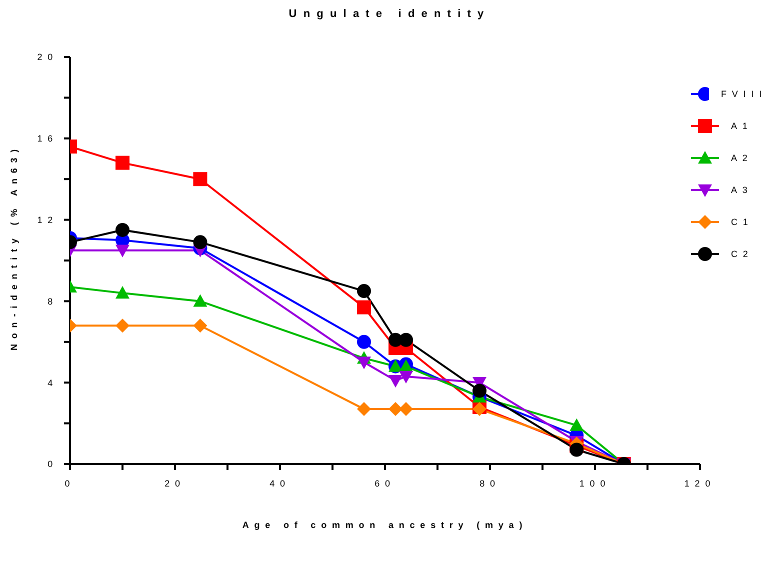  I want to click on x-tick-label: 80, so click(490, 483).